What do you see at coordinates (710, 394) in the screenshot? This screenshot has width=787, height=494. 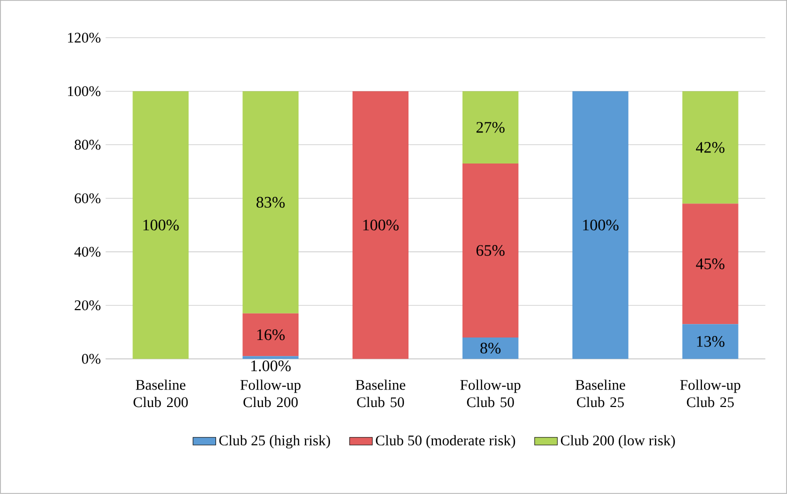 I see `x-tick-label: Follow-up Club 25` at bounding box center [710, 394].